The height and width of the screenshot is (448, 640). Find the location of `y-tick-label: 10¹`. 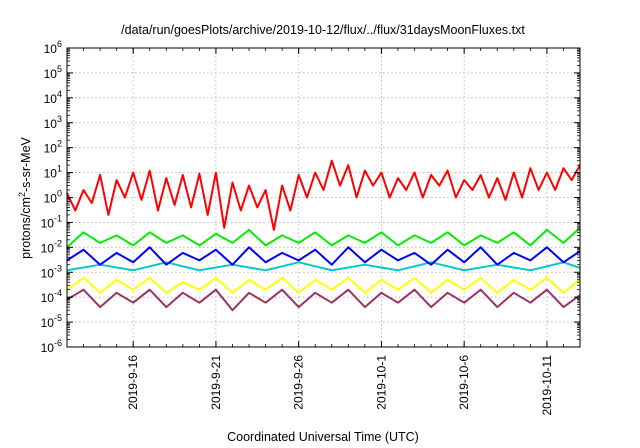

y-tick-label: 10¹ is located at coordinates (53, 172).